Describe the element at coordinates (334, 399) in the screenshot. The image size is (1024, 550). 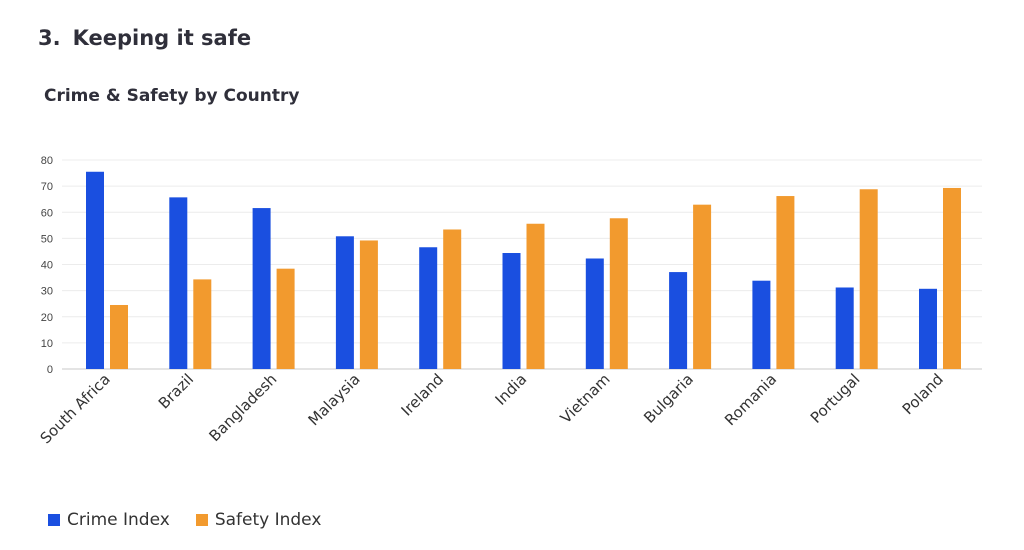
I see `x-tick-label-malaysia: Malaysia` at that location.